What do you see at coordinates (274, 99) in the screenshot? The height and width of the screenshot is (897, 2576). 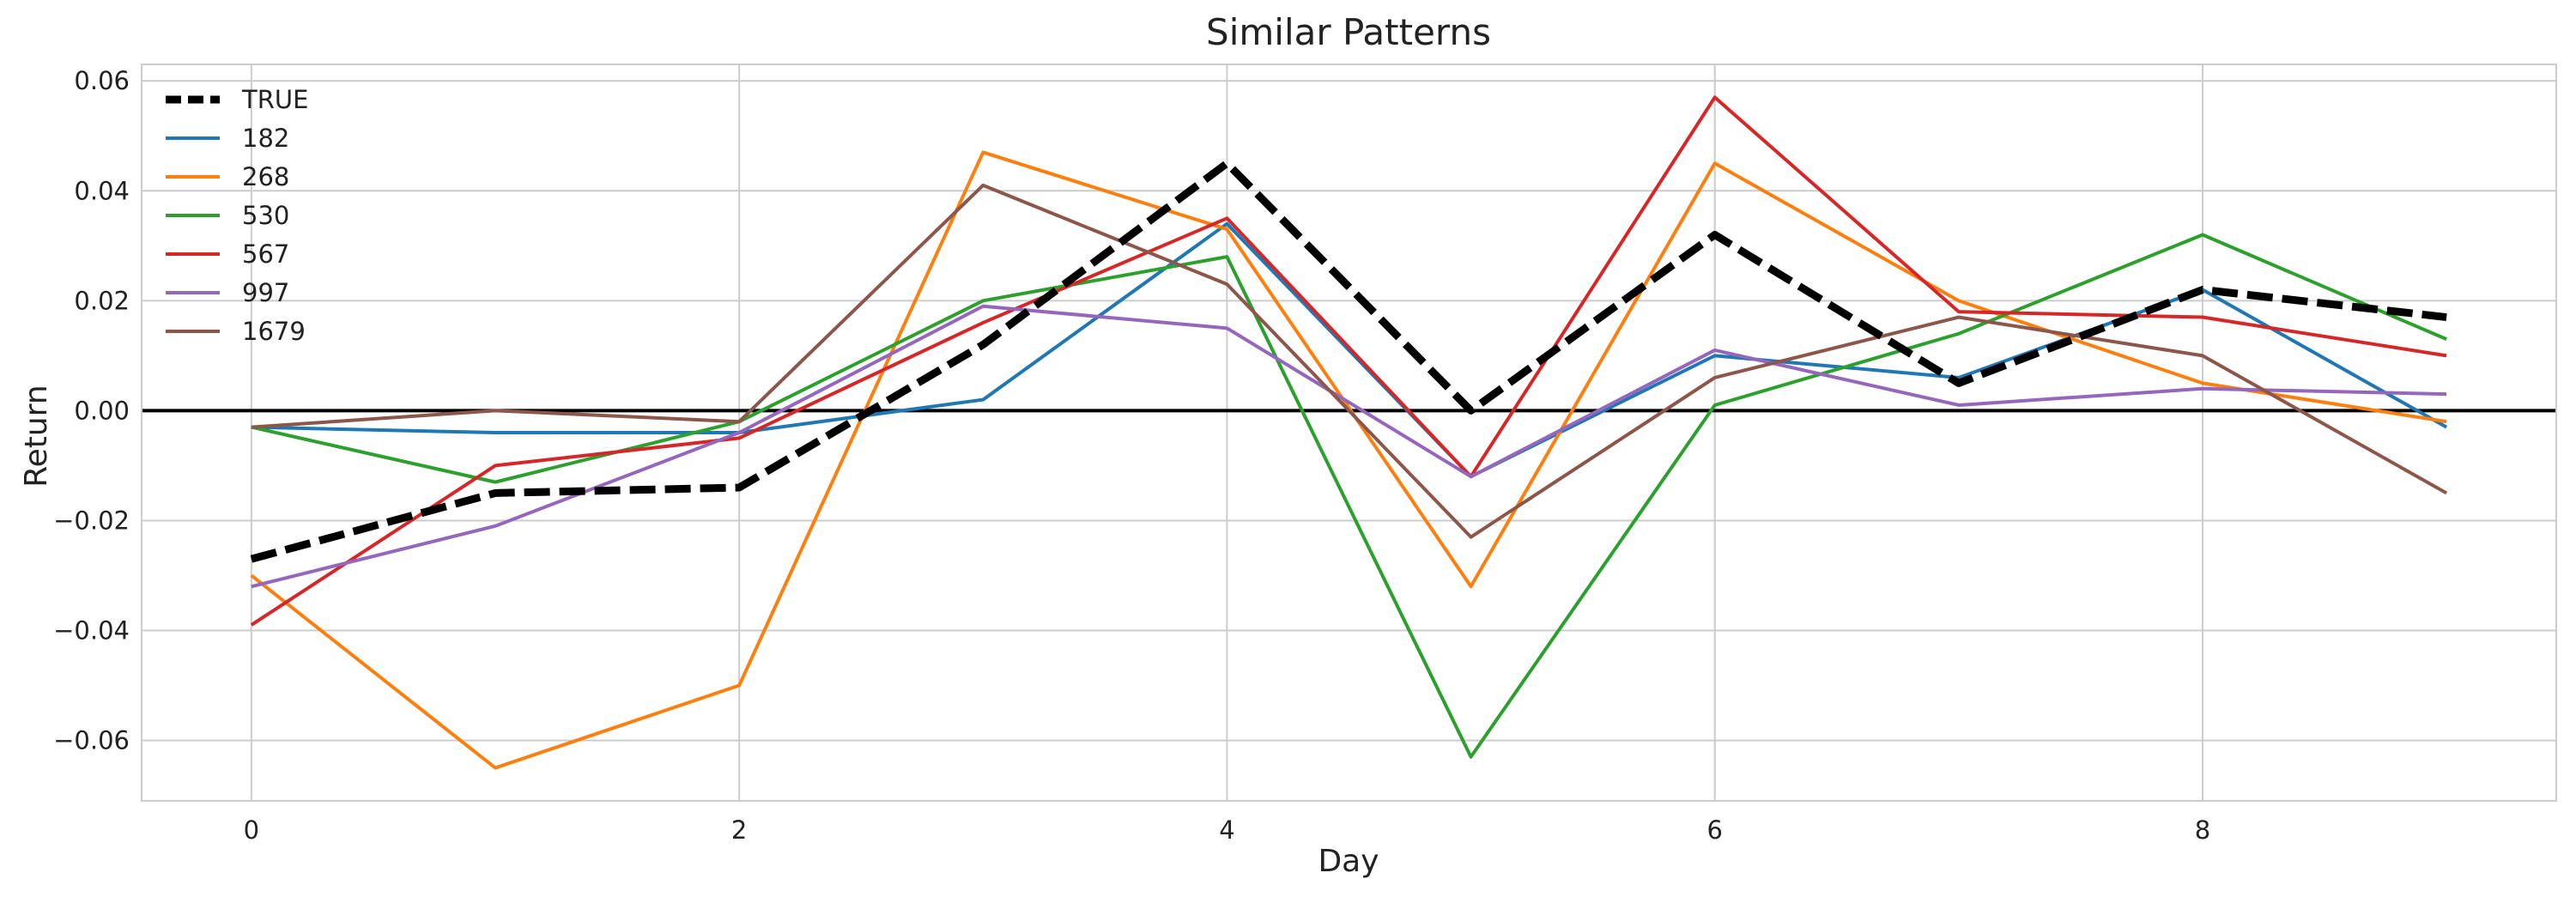 I see `legend-label-true: TRUE` at bounding box center [274, 99].